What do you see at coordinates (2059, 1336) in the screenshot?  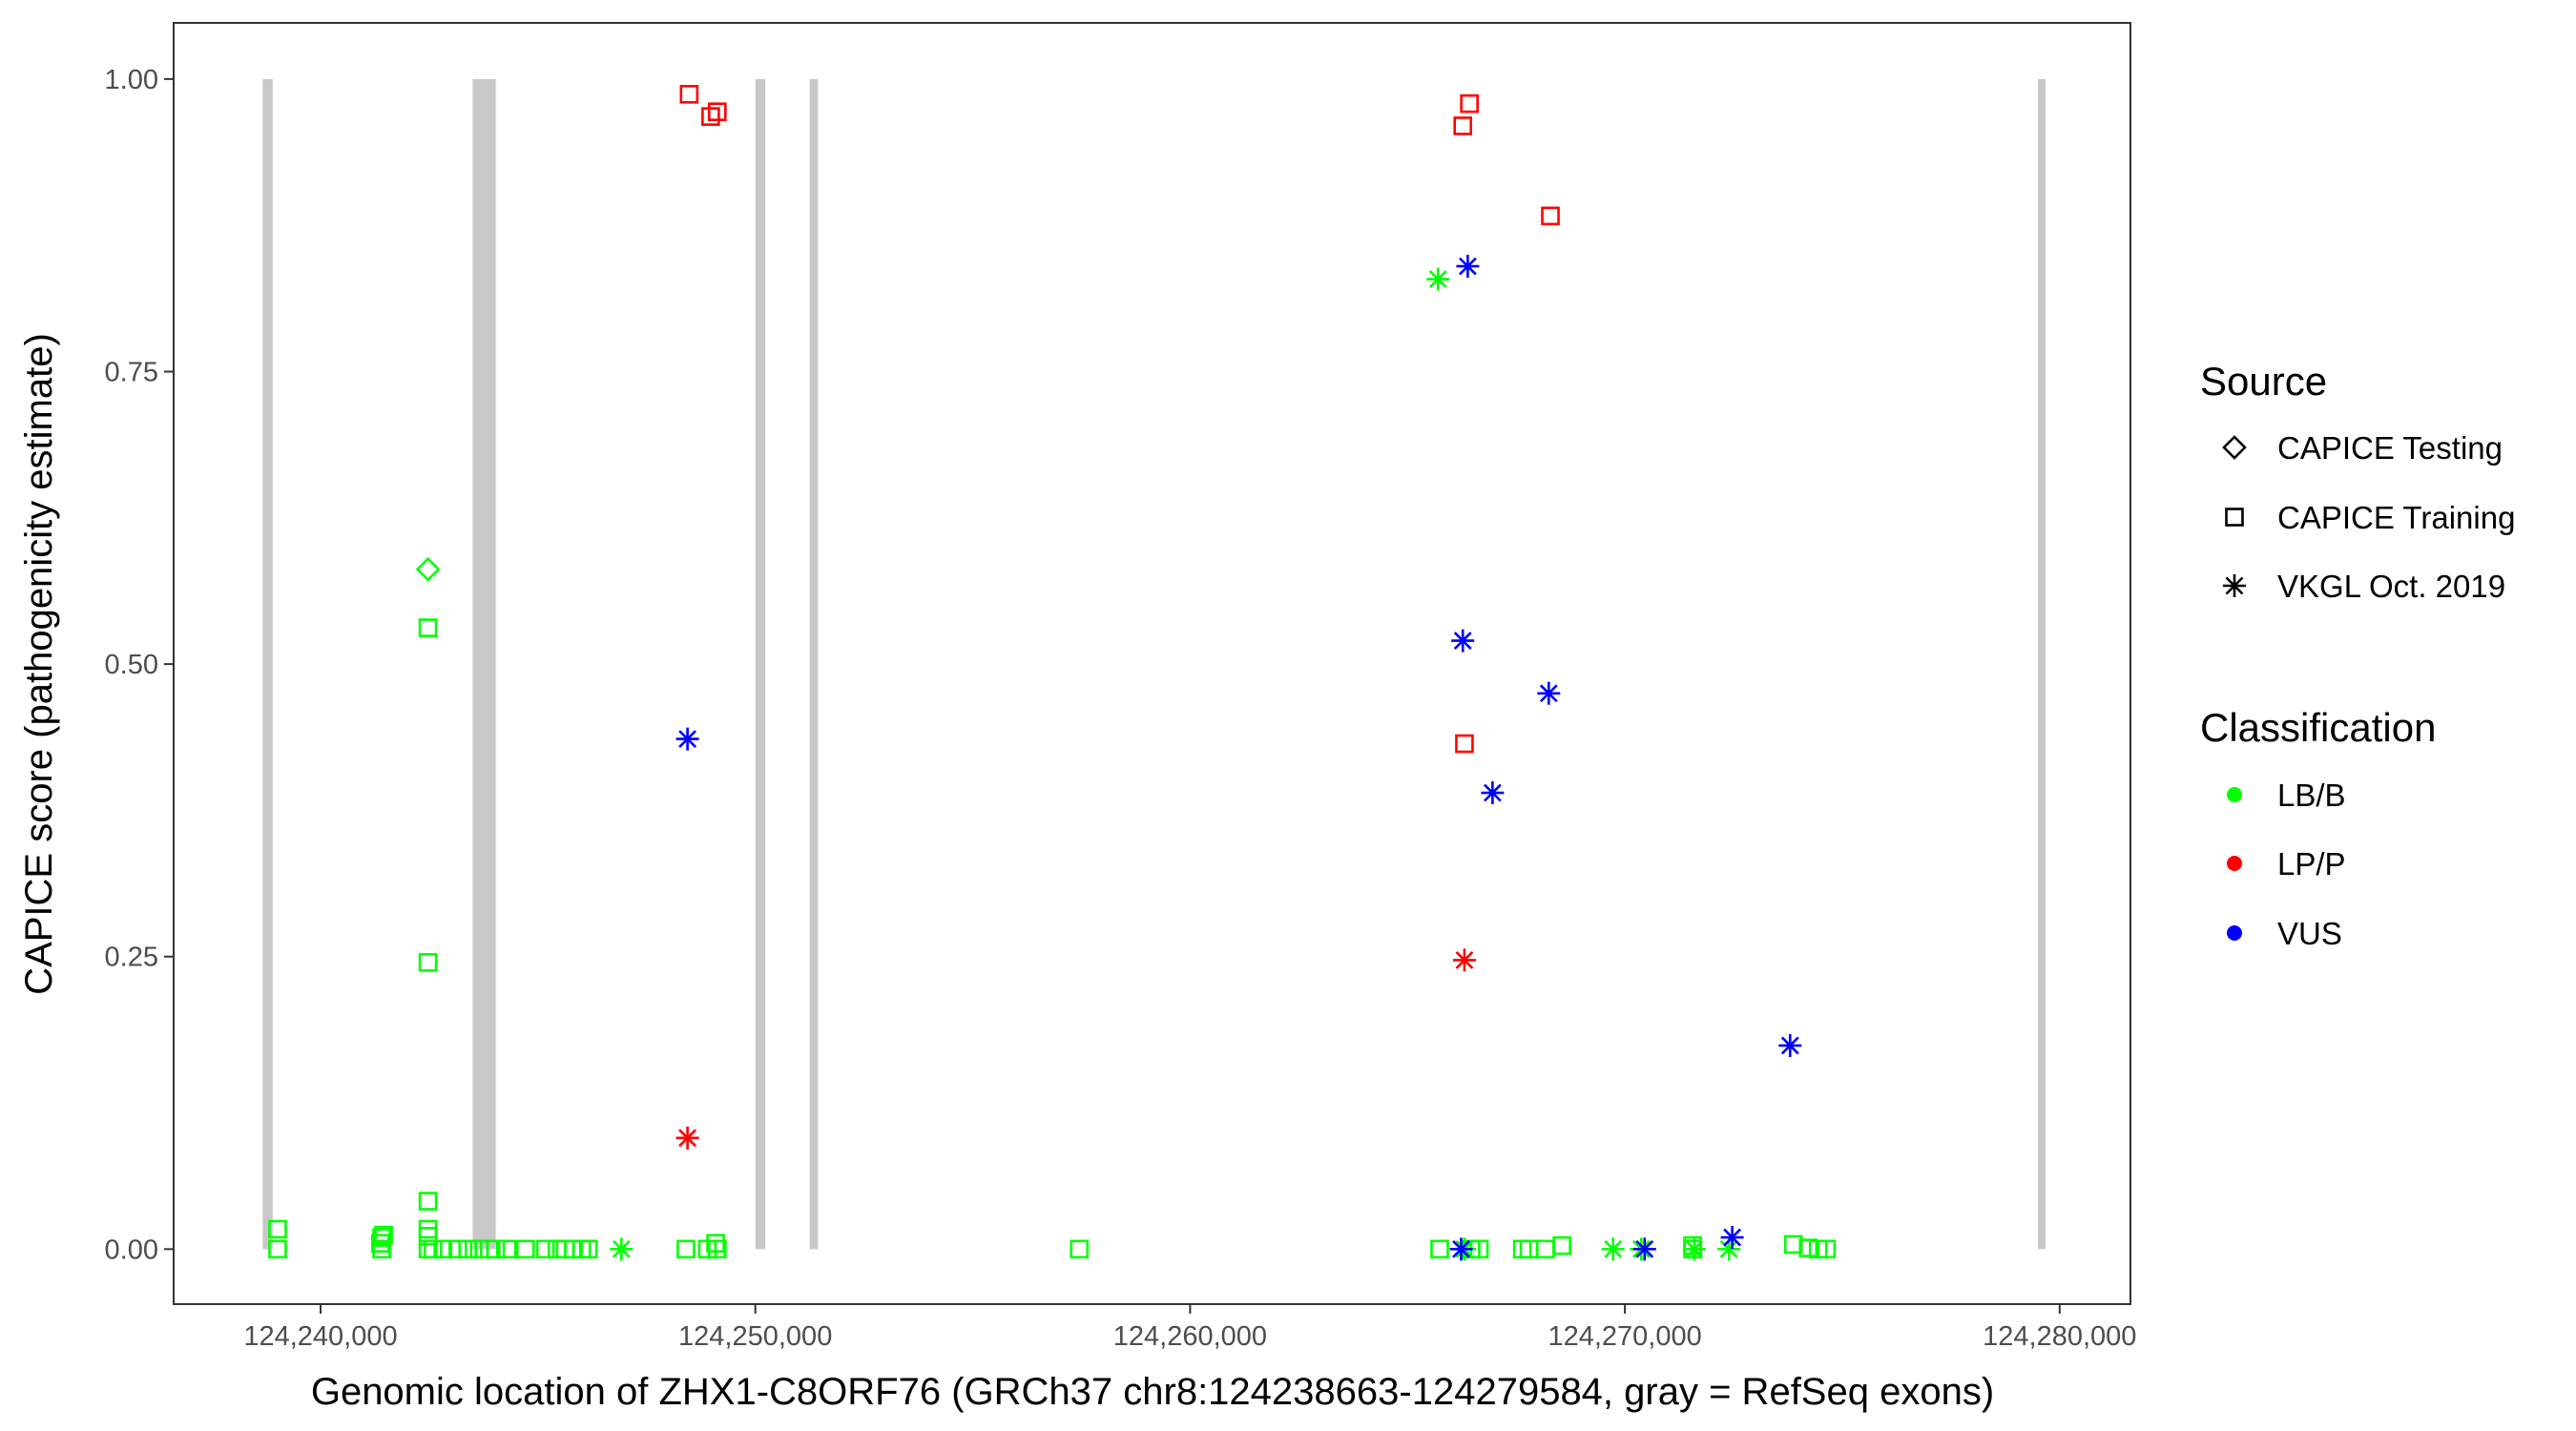 I see `x-tick-label: 124,280,000` at bounding box center [2059, 1336].